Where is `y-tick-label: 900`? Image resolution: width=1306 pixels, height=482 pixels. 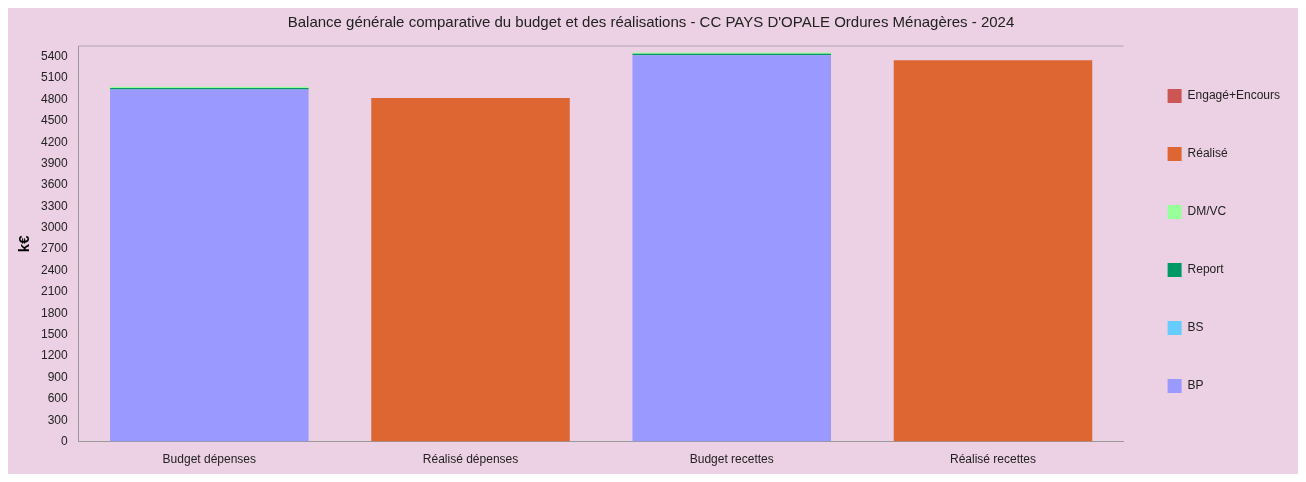
y-tick-label: 900 is located at coordinates (58, 376).